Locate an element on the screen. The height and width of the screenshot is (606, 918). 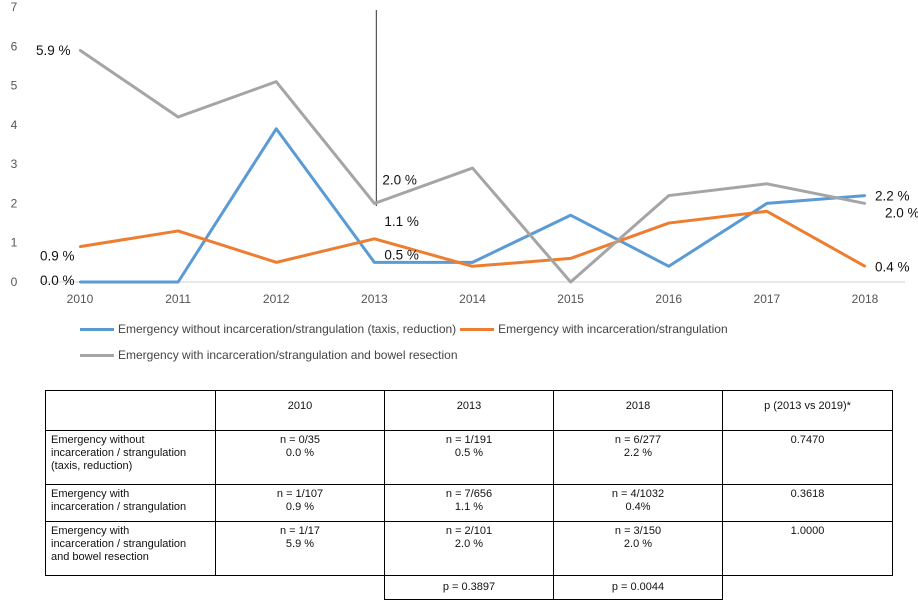
y-tick-label: 7 is located at coordinates (14, 7).